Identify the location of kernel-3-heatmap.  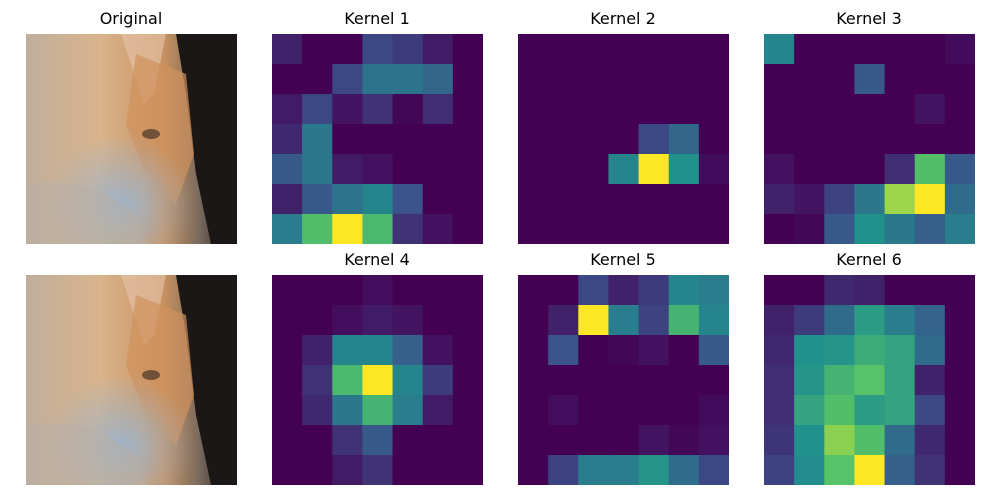
(869, 139).